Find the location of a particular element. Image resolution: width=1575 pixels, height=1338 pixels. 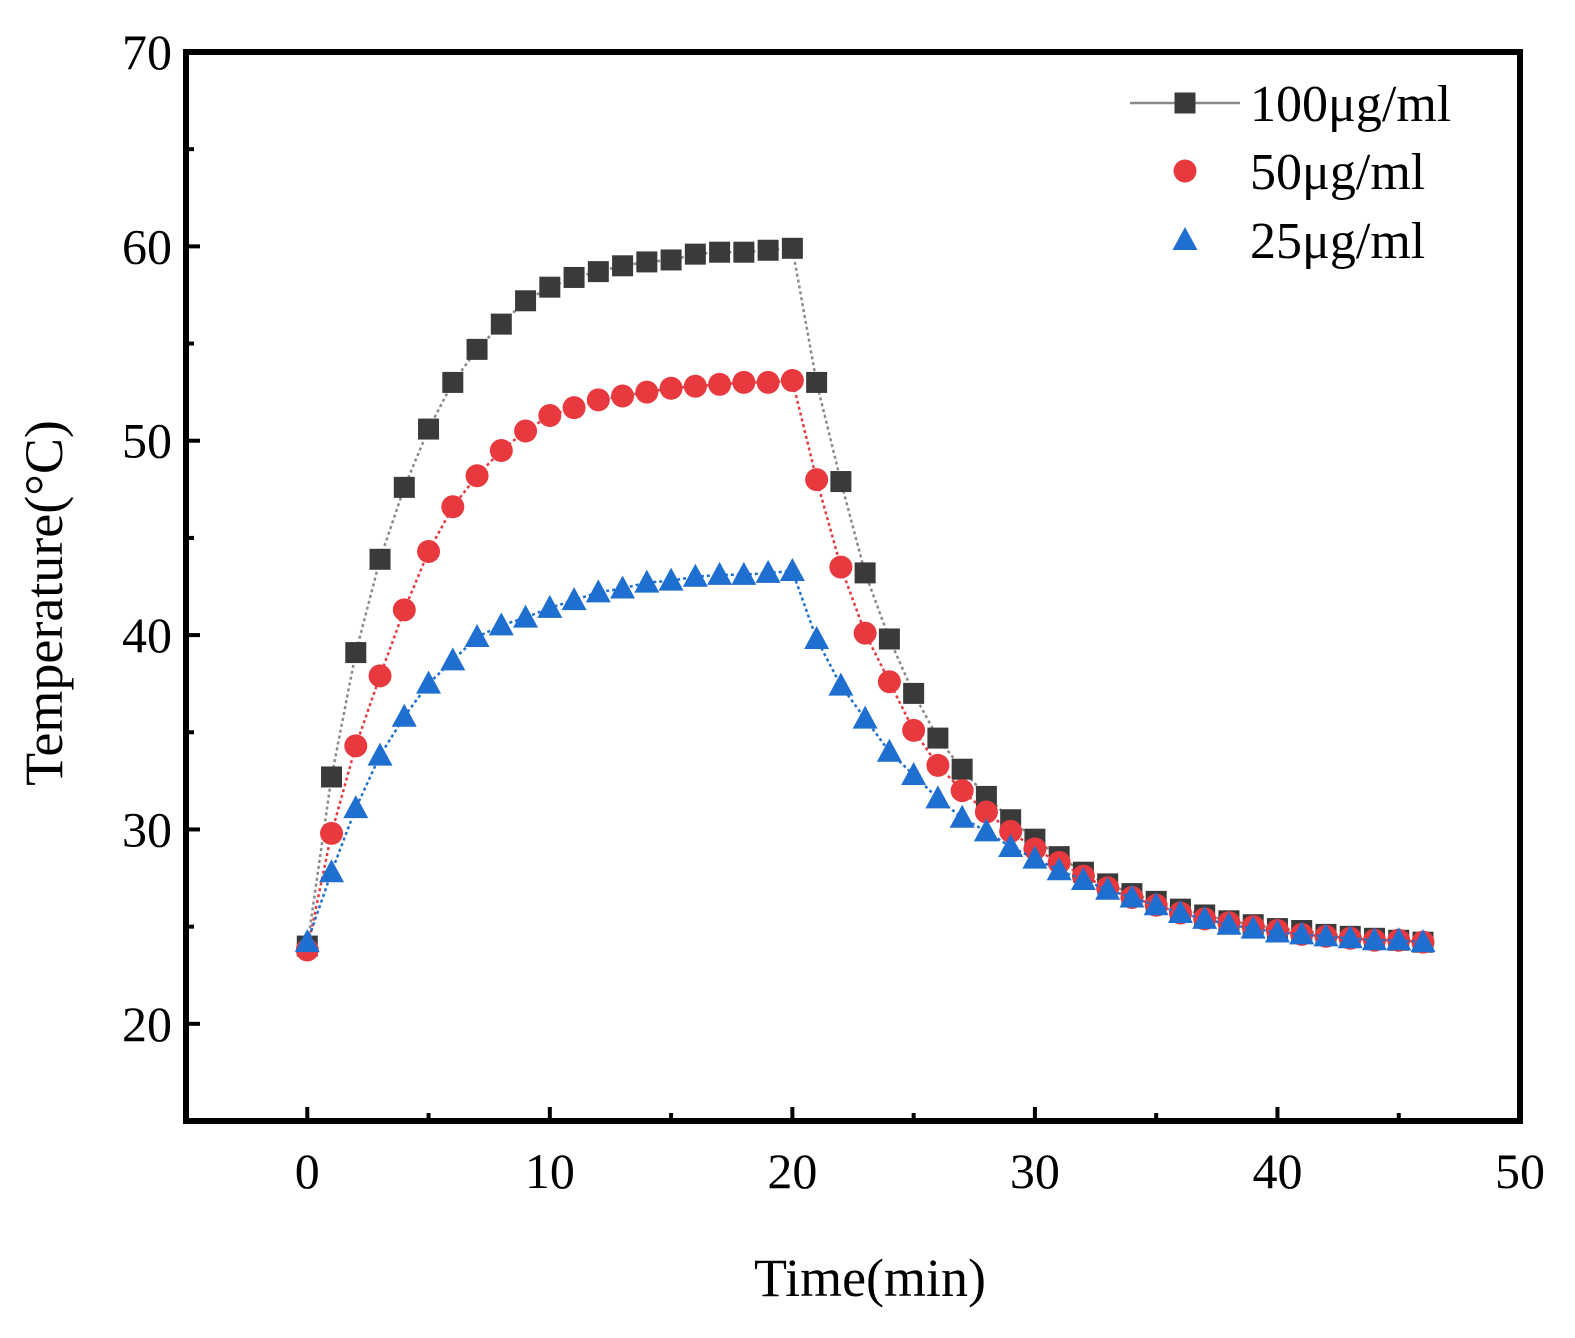

x-tick-label: 10 is located at coordinates (550, 1171).